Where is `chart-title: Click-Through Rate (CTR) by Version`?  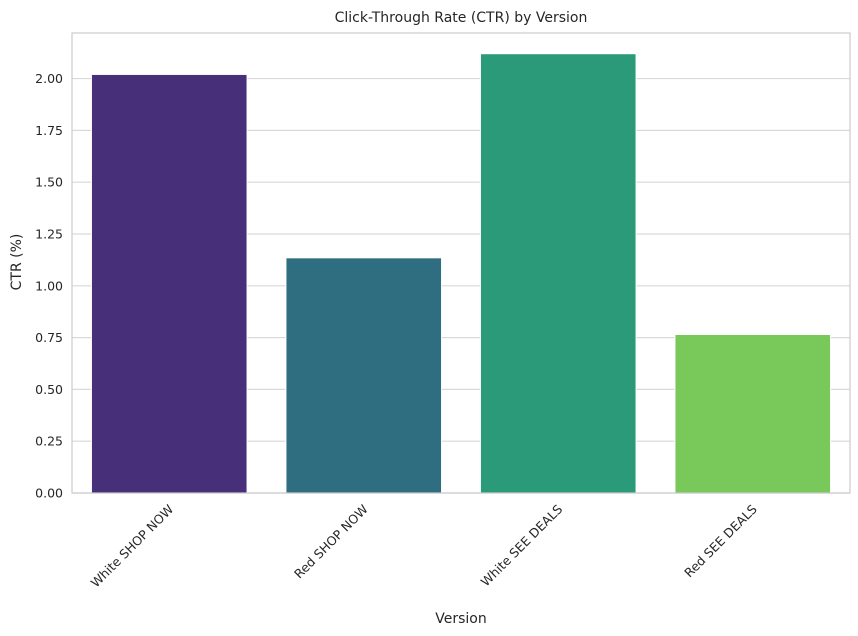 chart-title: Click-Through Rate (CTR) by Version is located at coordinates (461, 18).